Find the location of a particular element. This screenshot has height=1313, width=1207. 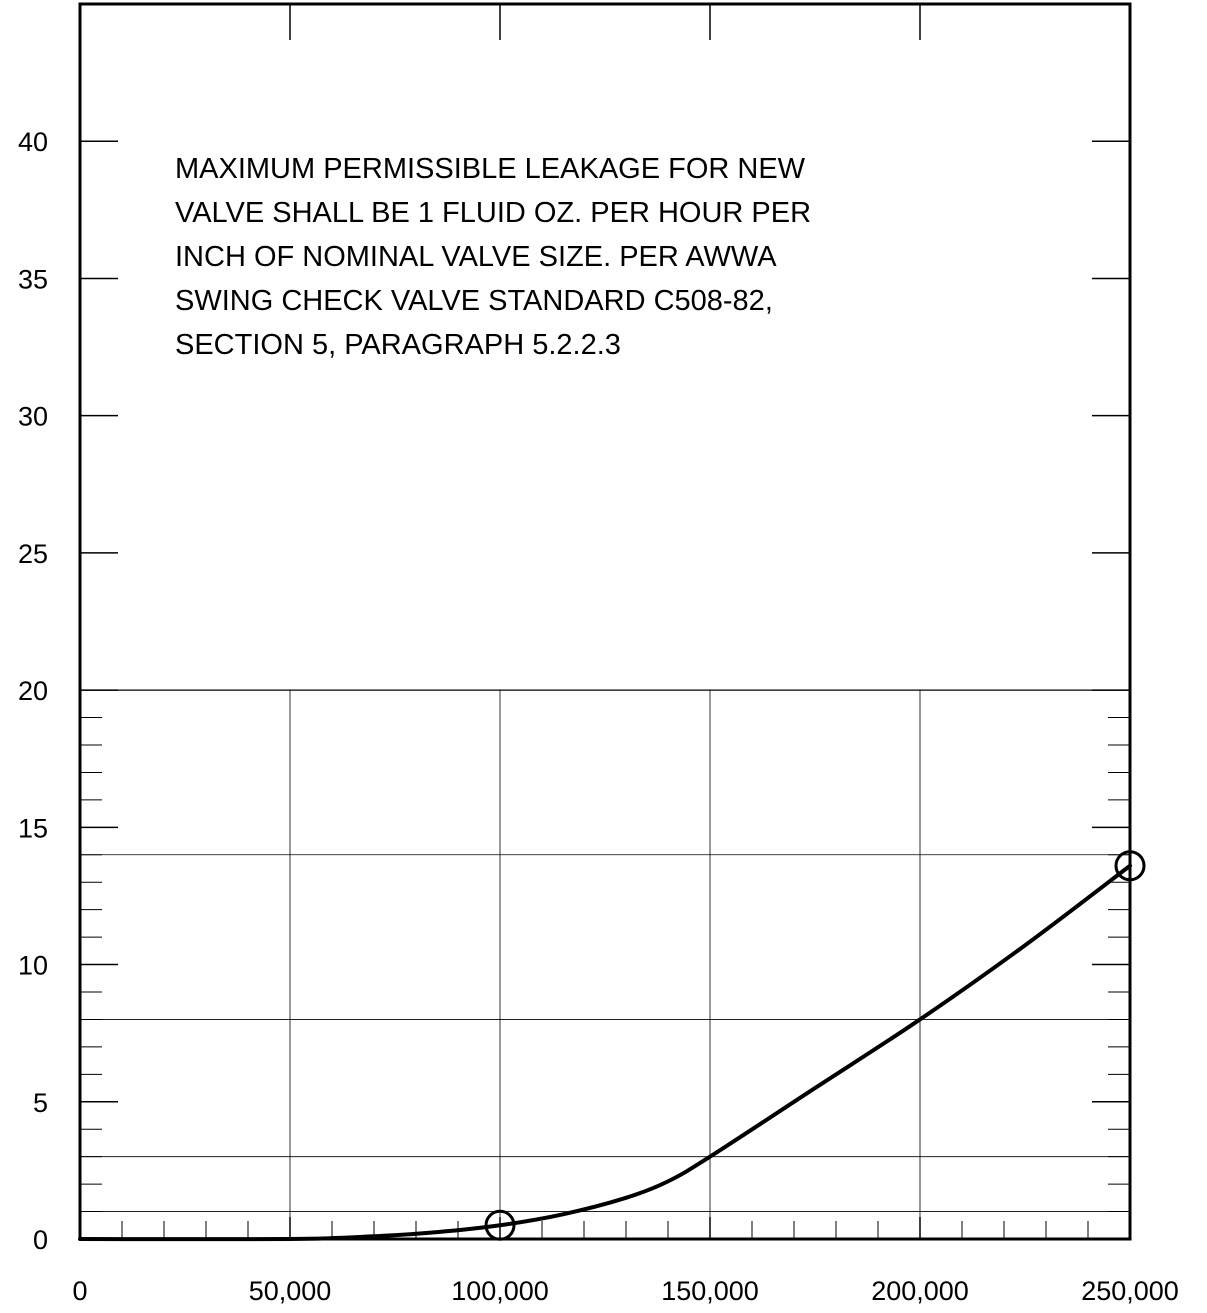

y-tick-label: 25 is located at coordinates (33, 554).